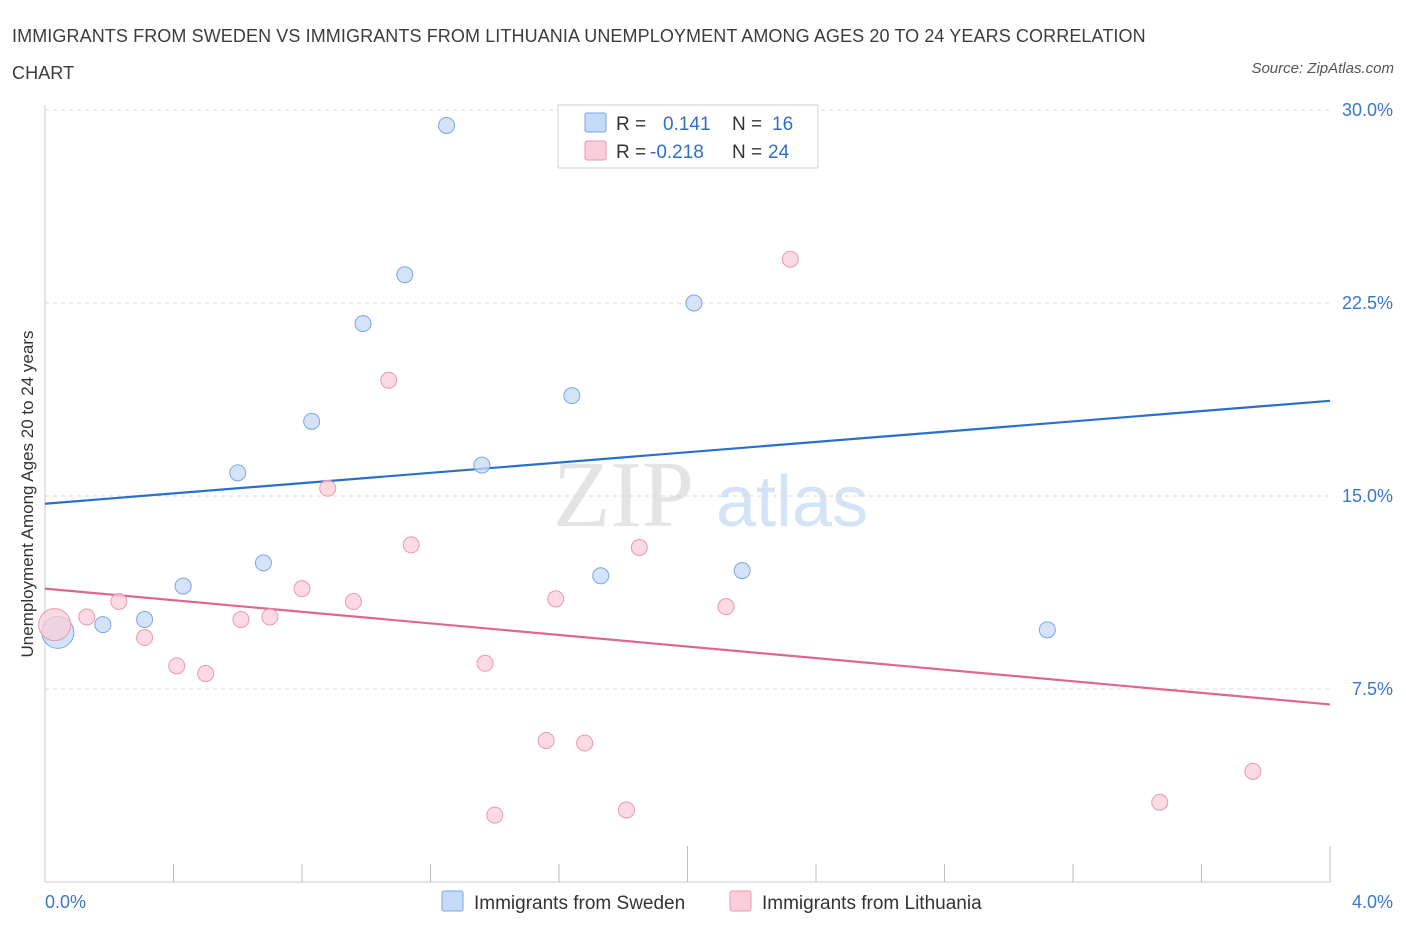  What do you see at coordinates (452, 901) in the screenshot?
I see `legend-sweden-swatch` at bounding box center [452, 901].